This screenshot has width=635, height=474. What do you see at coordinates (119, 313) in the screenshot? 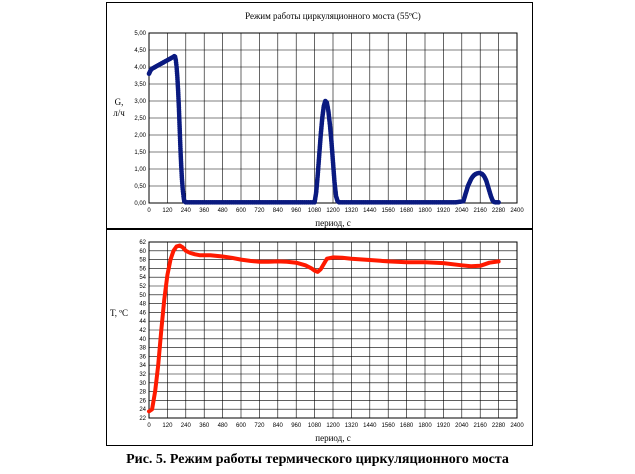
I see `y-axis-label: T, ºС` at bounding box center [119, 313].